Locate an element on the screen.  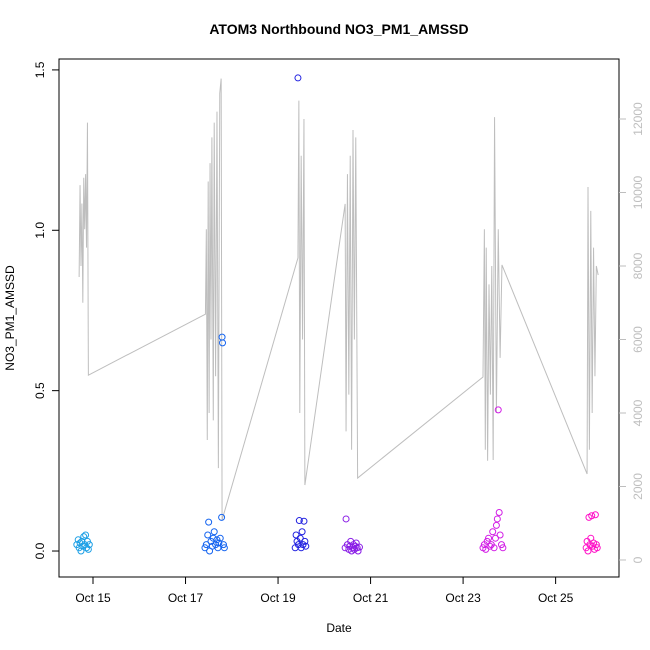
x-tick-label: Oct 23 is located at coordinates (463, 598).